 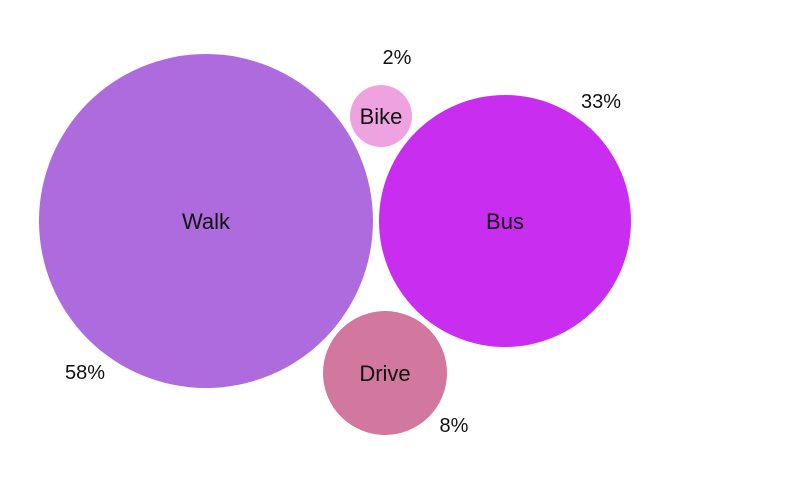 I want to click on percent-label-bike: 2%, so click(x=397, y=58).